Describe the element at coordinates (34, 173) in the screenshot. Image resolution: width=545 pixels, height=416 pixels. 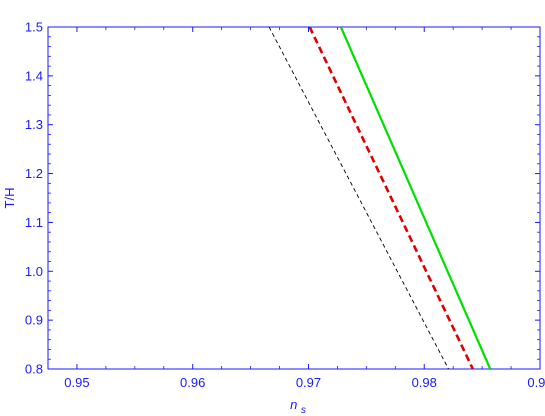
I see `y-tick-label: 1.2` at that location.